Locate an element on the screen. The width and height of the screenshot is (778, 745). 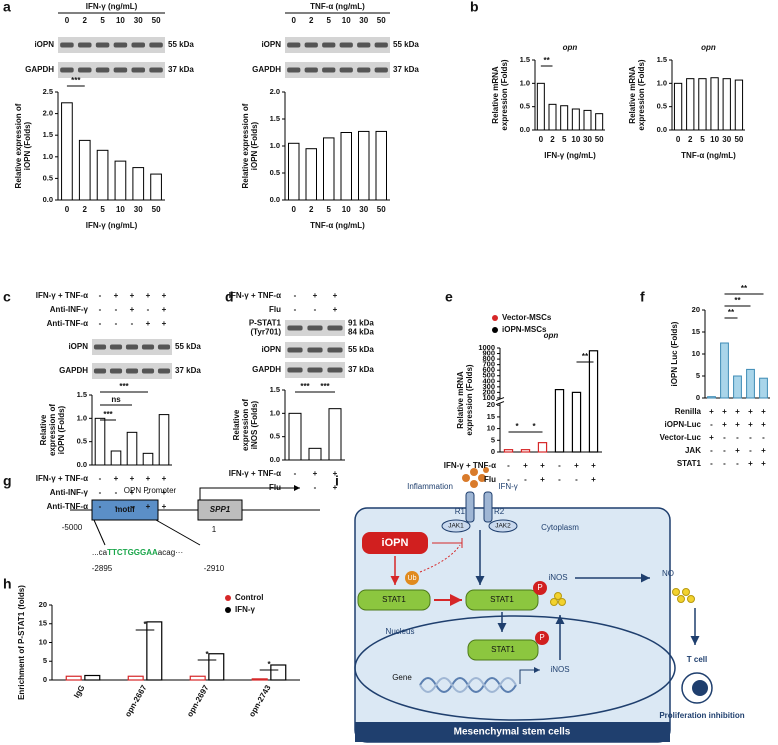
y-axis-label: Relative mRNA is located at coordinates (460, 400).